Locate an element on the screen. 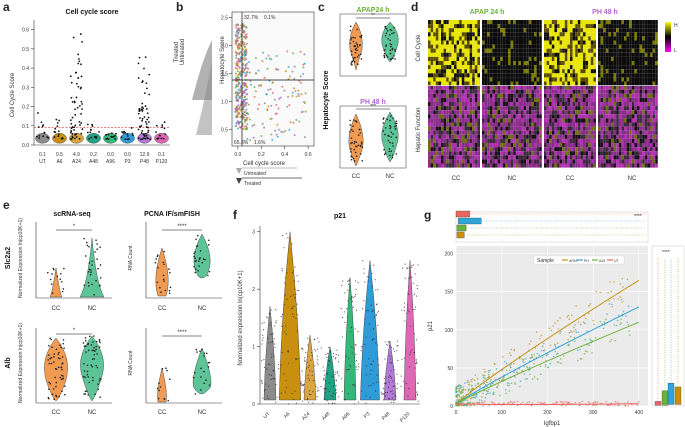  panel-e-ylab-4: RNA Count is located at coordinates (131, 363).